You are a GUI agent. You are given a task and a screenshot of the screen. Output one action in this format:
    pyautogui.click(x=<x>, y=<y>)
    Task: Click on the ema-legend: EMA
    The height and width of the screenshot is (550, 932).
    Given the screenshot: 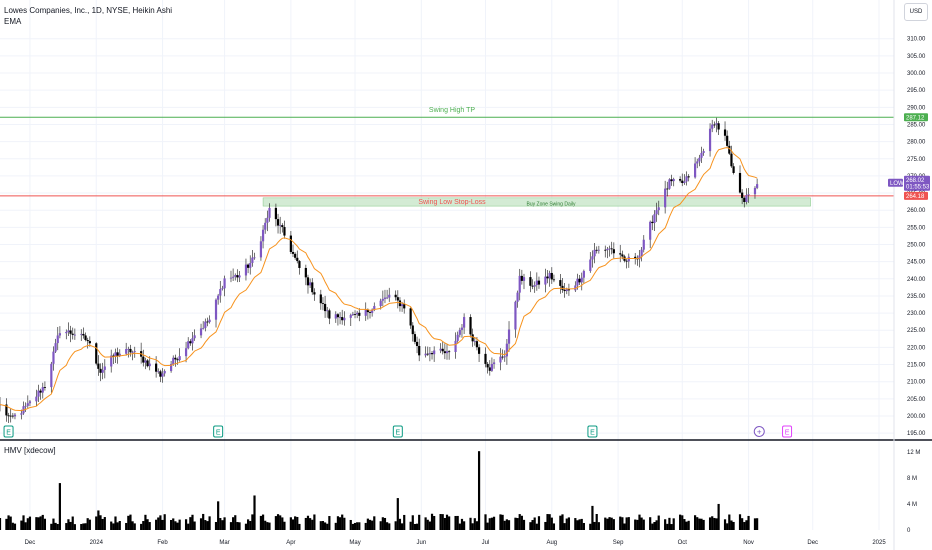 What is the action you would take?
    pyautogui.click(x=13, y=21)
    